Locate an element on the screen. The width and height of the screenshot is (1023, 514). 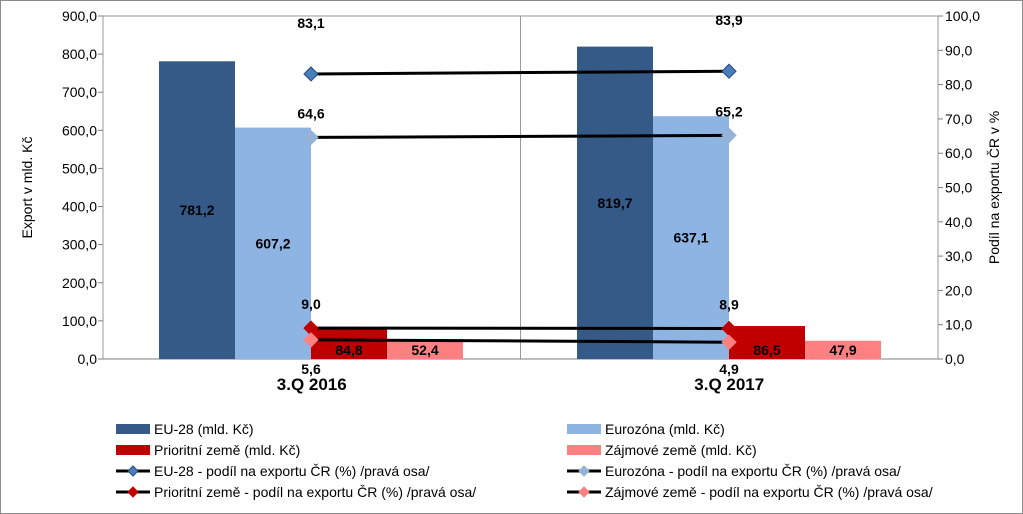
bar-data-label: 819,7 is located at coordinates (614, 203).